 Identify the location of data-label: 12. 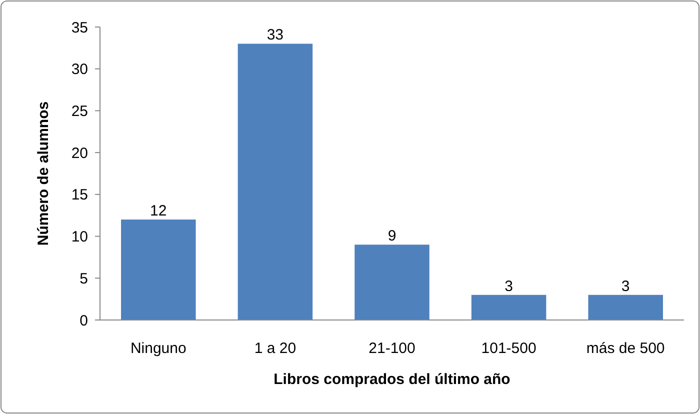
(158, 211).